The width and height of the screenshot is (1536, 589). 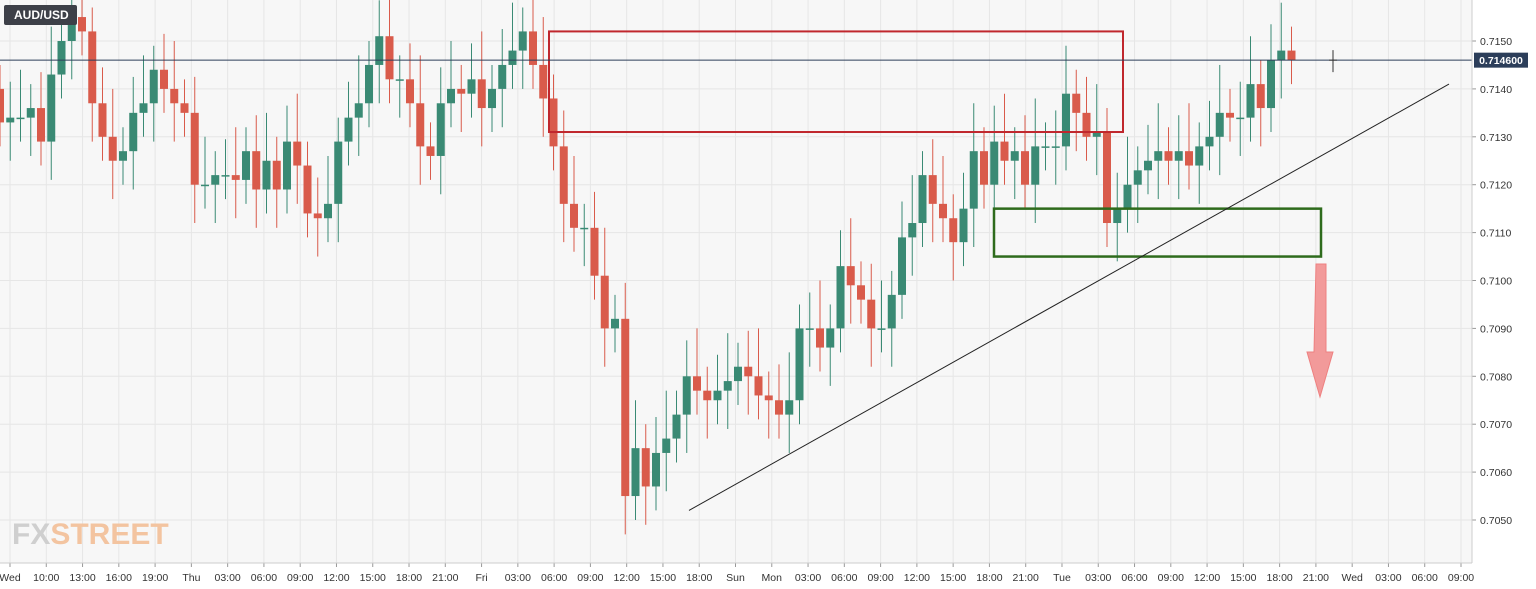 What do you see at coordinates (1496, 329) in the screenshot?
I see `y-tick-label: 0.7090` at bounding box center [1496, 329].